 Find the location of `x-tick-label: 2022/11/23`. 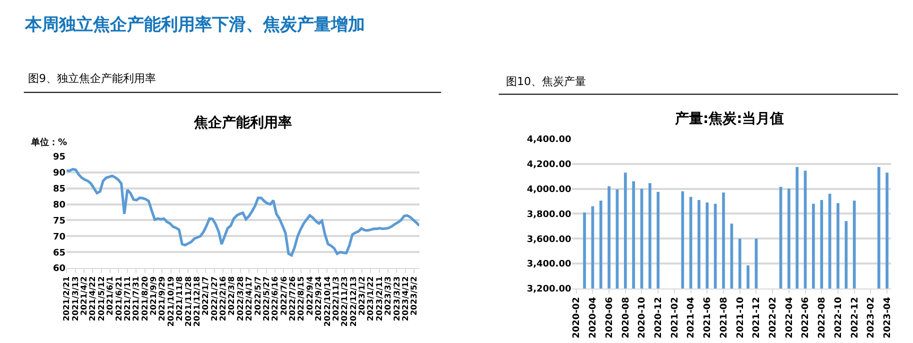

x-tick-label: 2022/11/23 is located at coordinates (345, 301).